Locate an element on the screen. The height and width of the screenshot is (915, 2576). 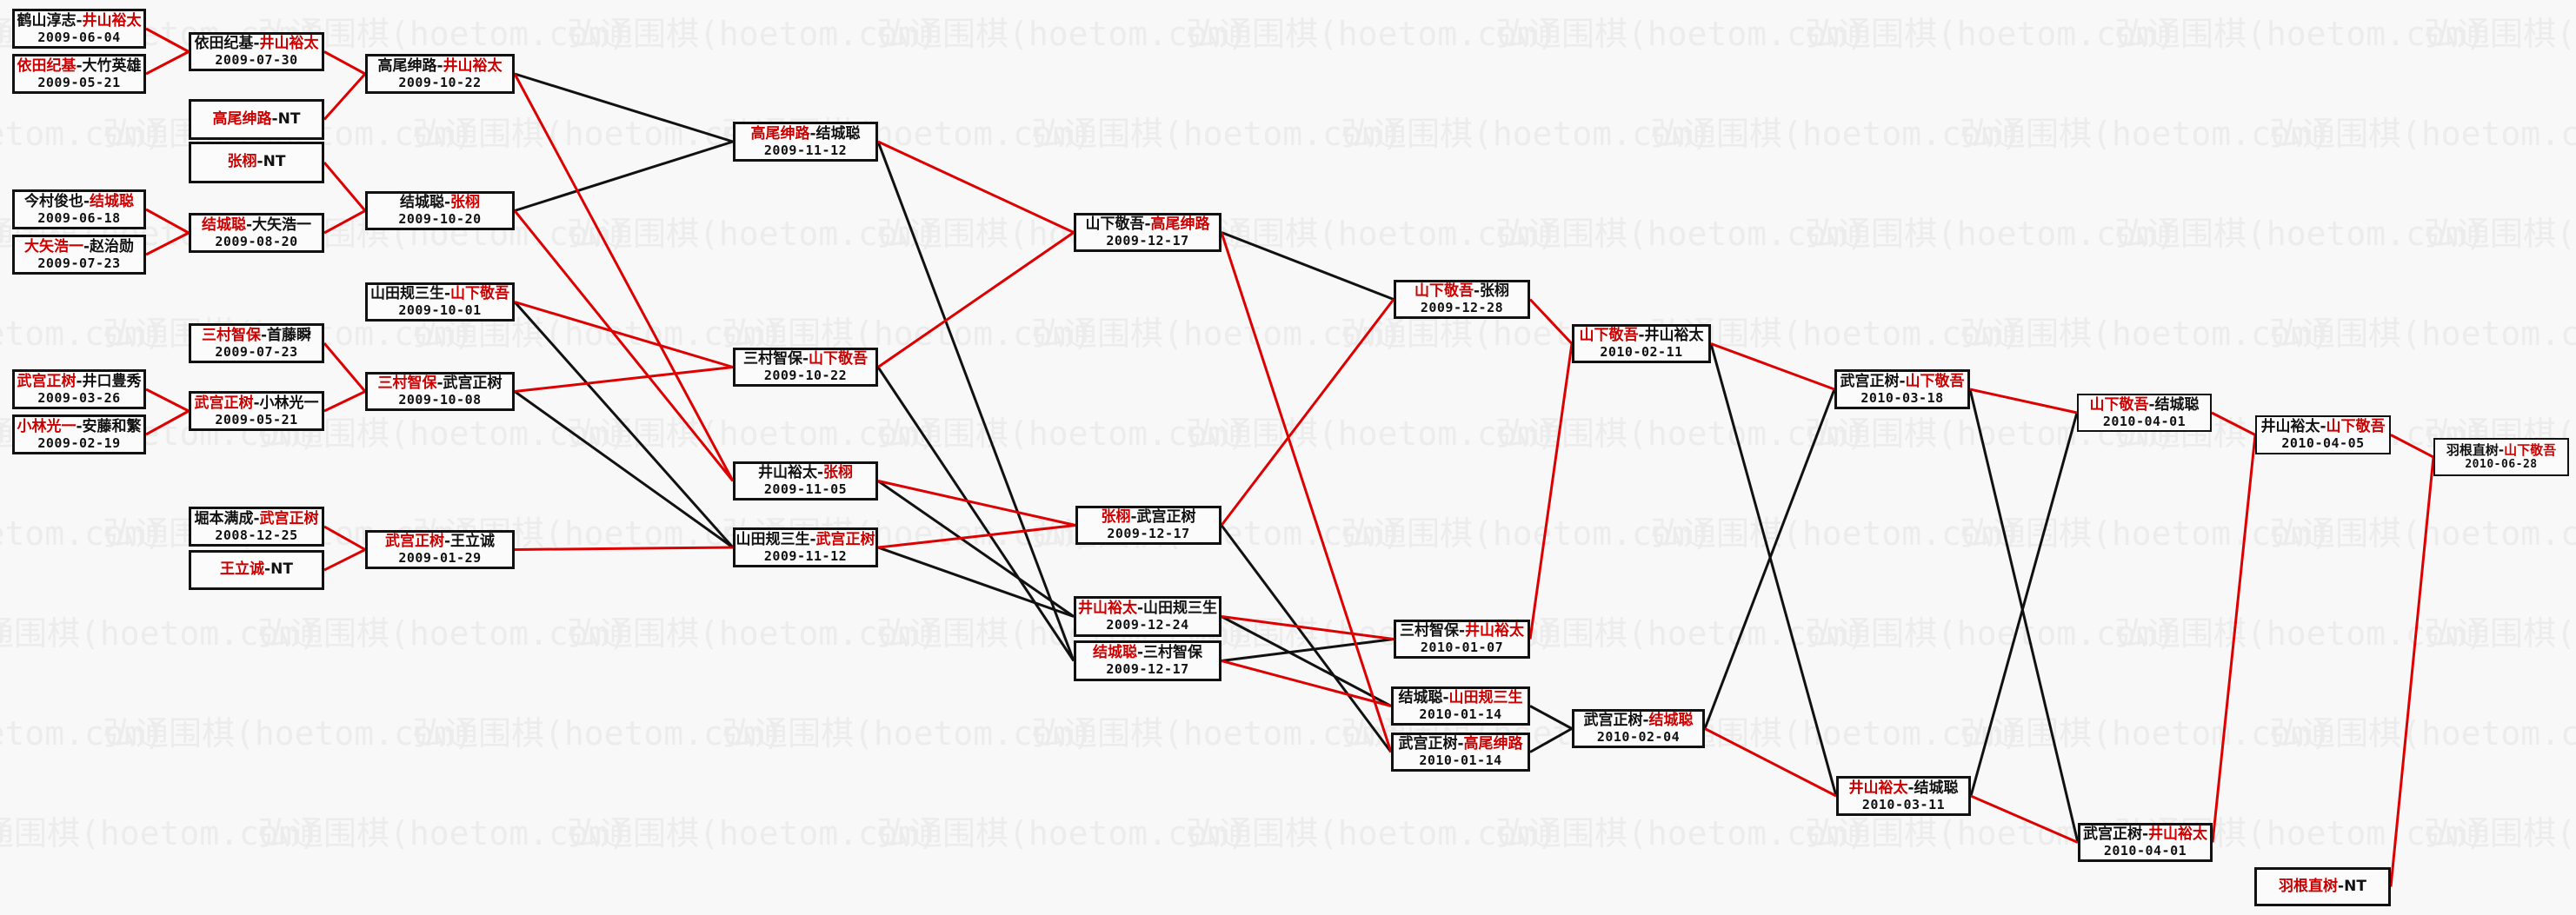
match-players: 三村智保-首藤瞬 is located at coordinates (256, 335).